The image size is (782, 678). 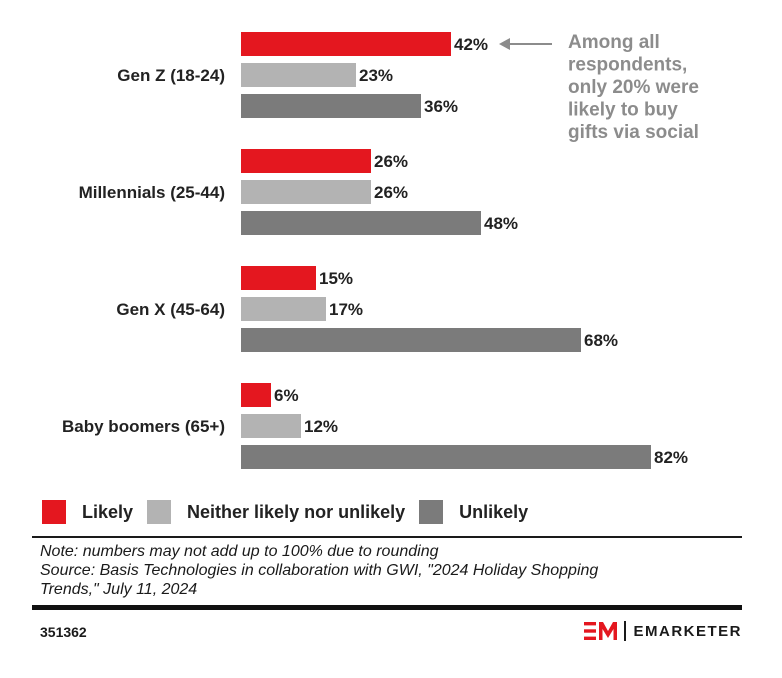 What do you see at coordinates (471, 44) in the screenshot?
I see `value-label-likely-gen-z-18-24: 42%` at bounding box center [471, 44].